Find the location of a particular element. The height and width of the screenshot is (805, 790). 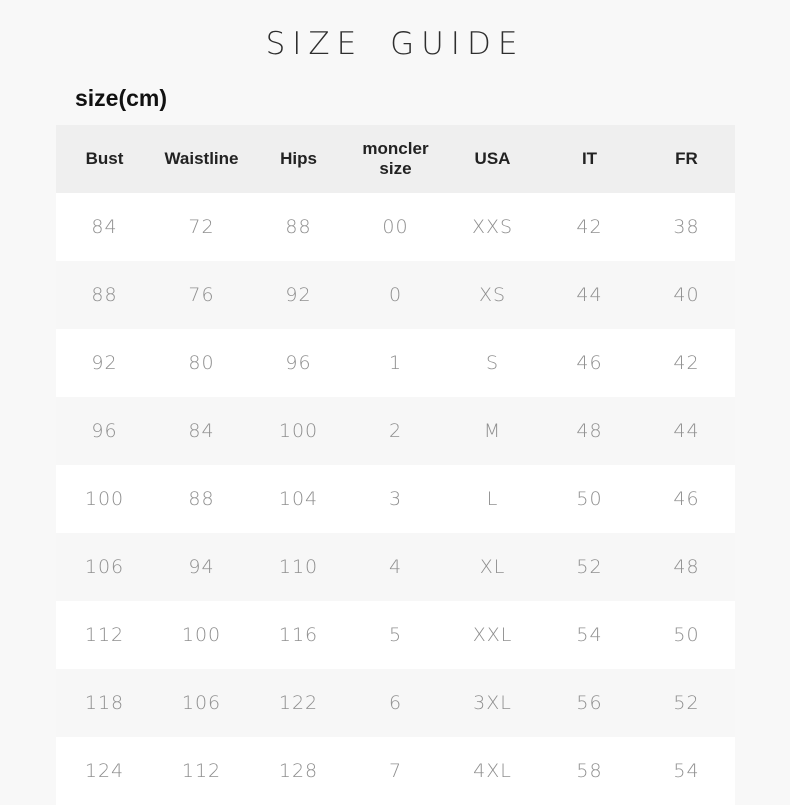

table-row: 92 80 96 1 S 46 42 is located at coordinates (395, 363).